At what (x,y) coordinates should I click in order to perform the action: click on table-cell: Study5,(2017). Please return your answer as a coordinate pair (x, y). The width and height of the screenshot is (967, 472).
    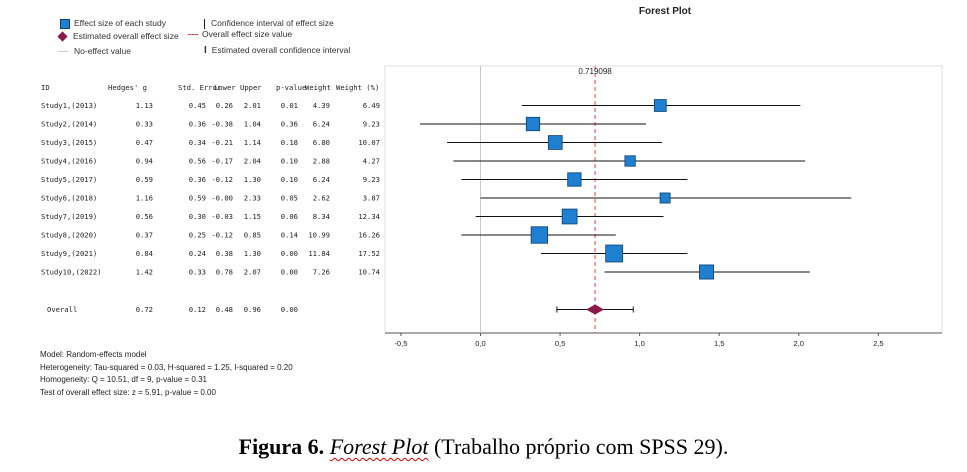
    Looking at the image, I should click on (69, 179).